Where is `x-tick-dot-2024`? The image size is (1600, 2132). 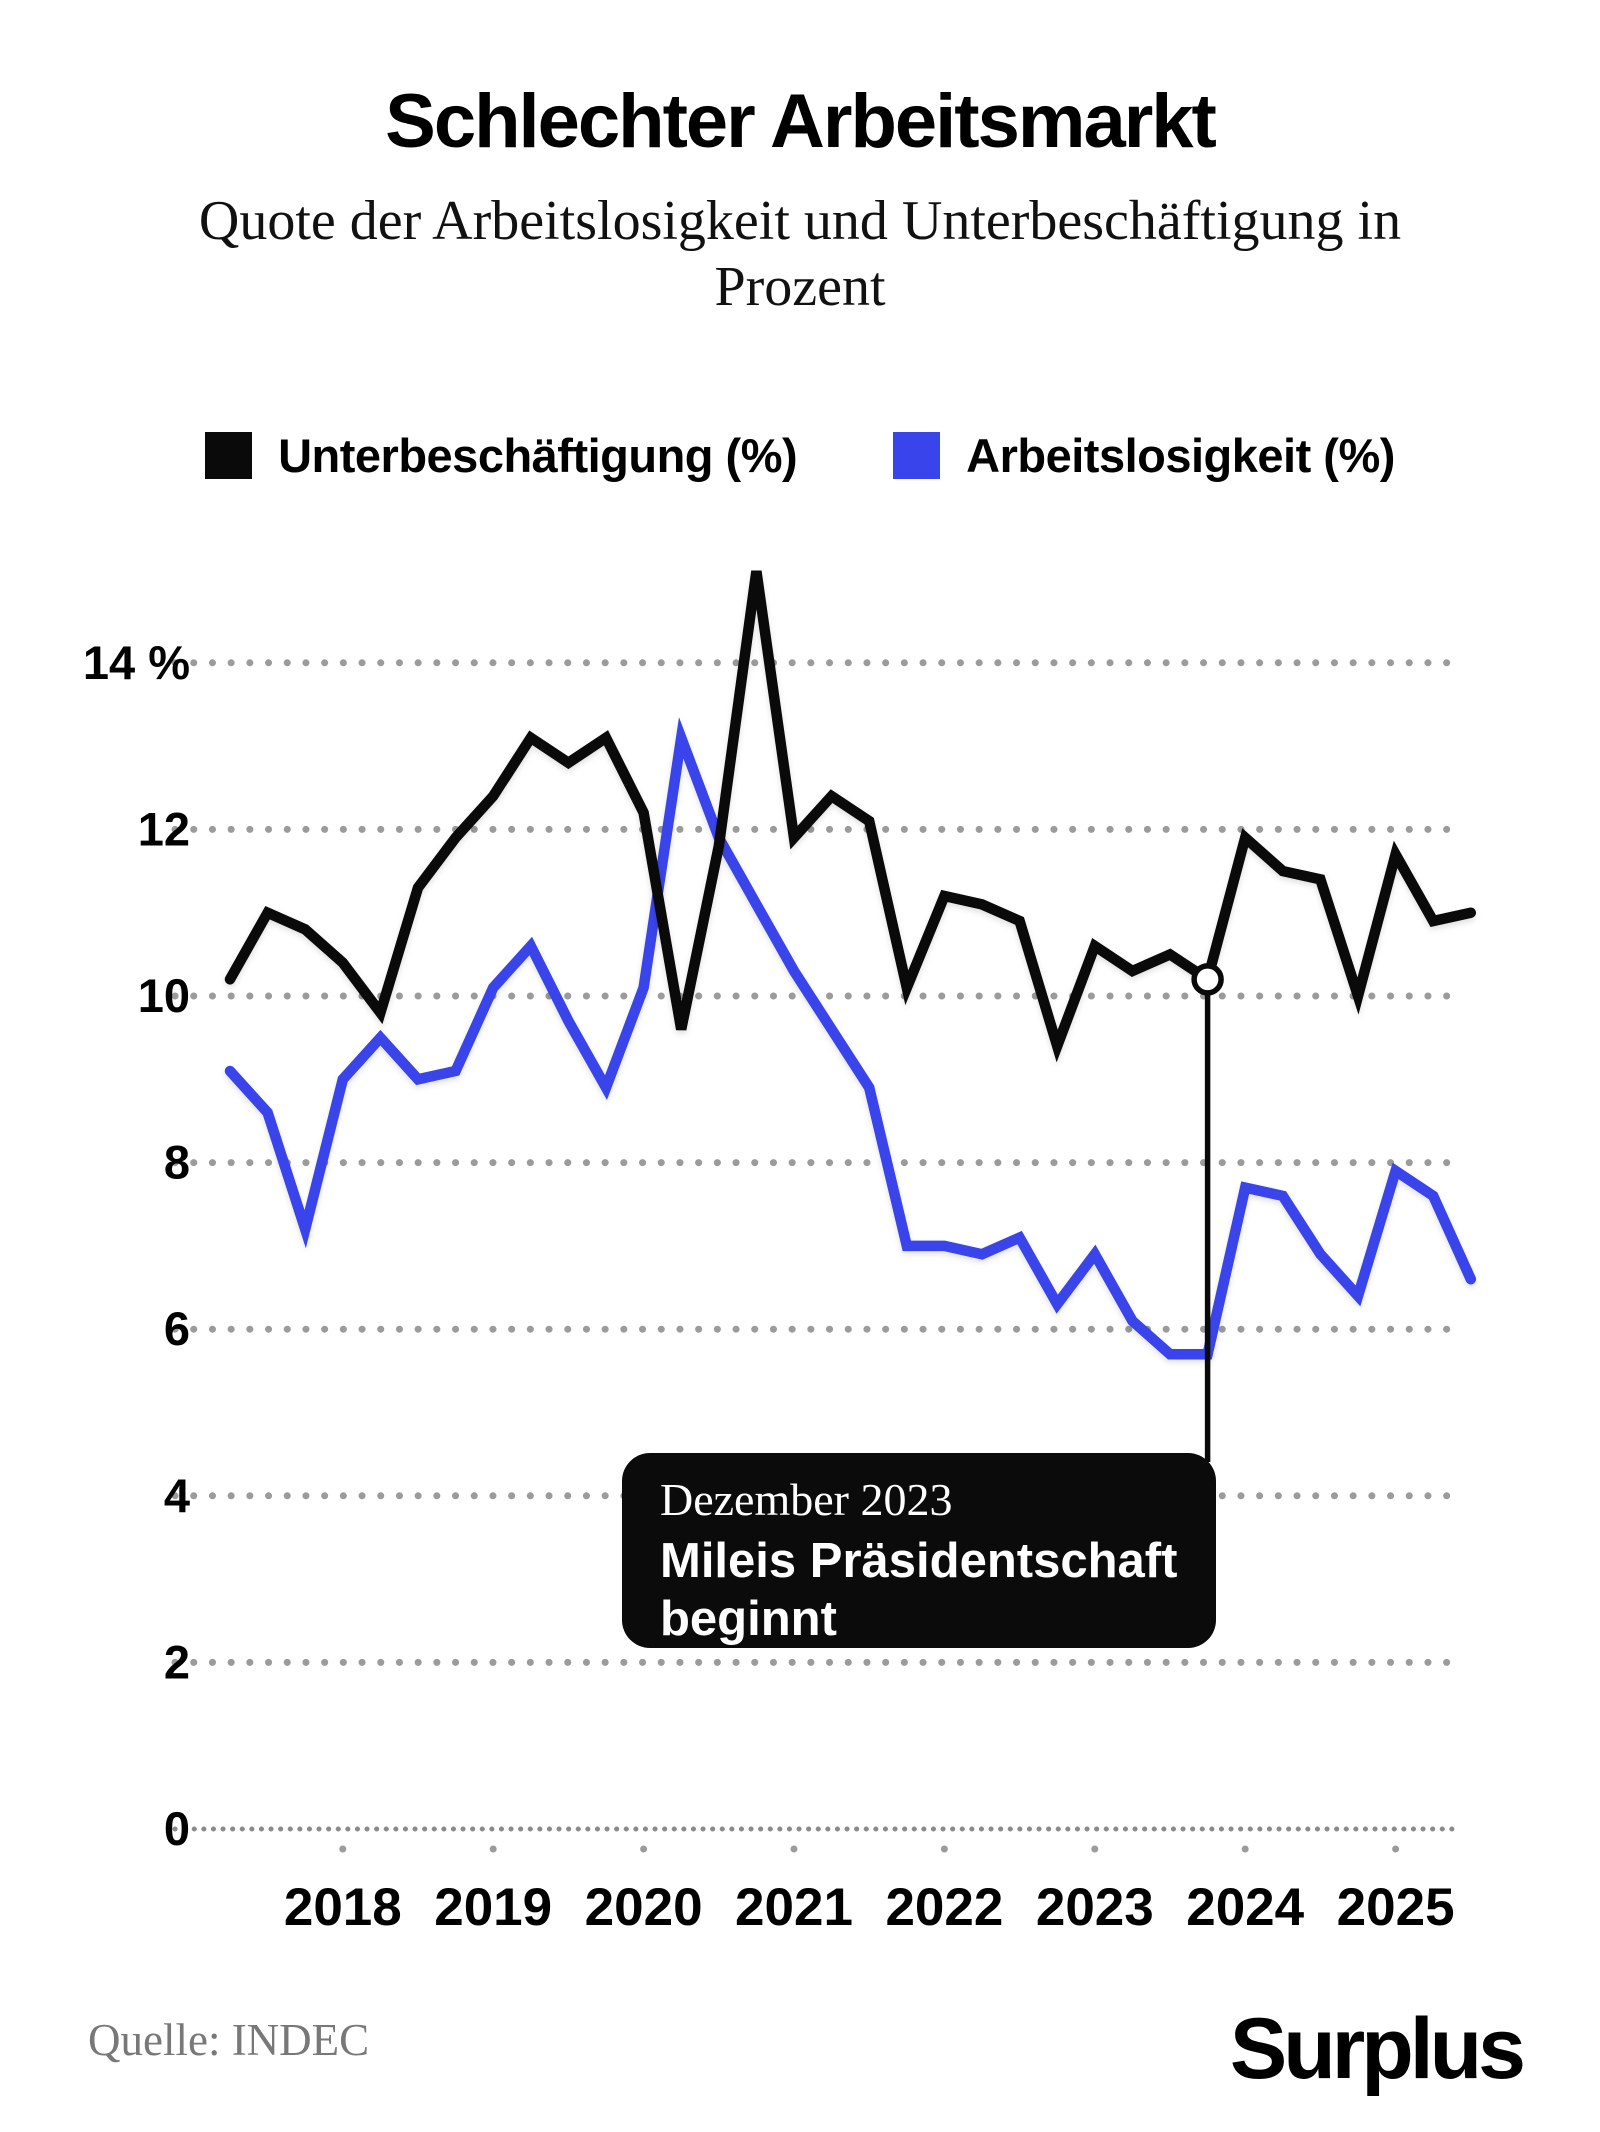 x-tick-dot-2024 is located at coordinates (1245, 1849).